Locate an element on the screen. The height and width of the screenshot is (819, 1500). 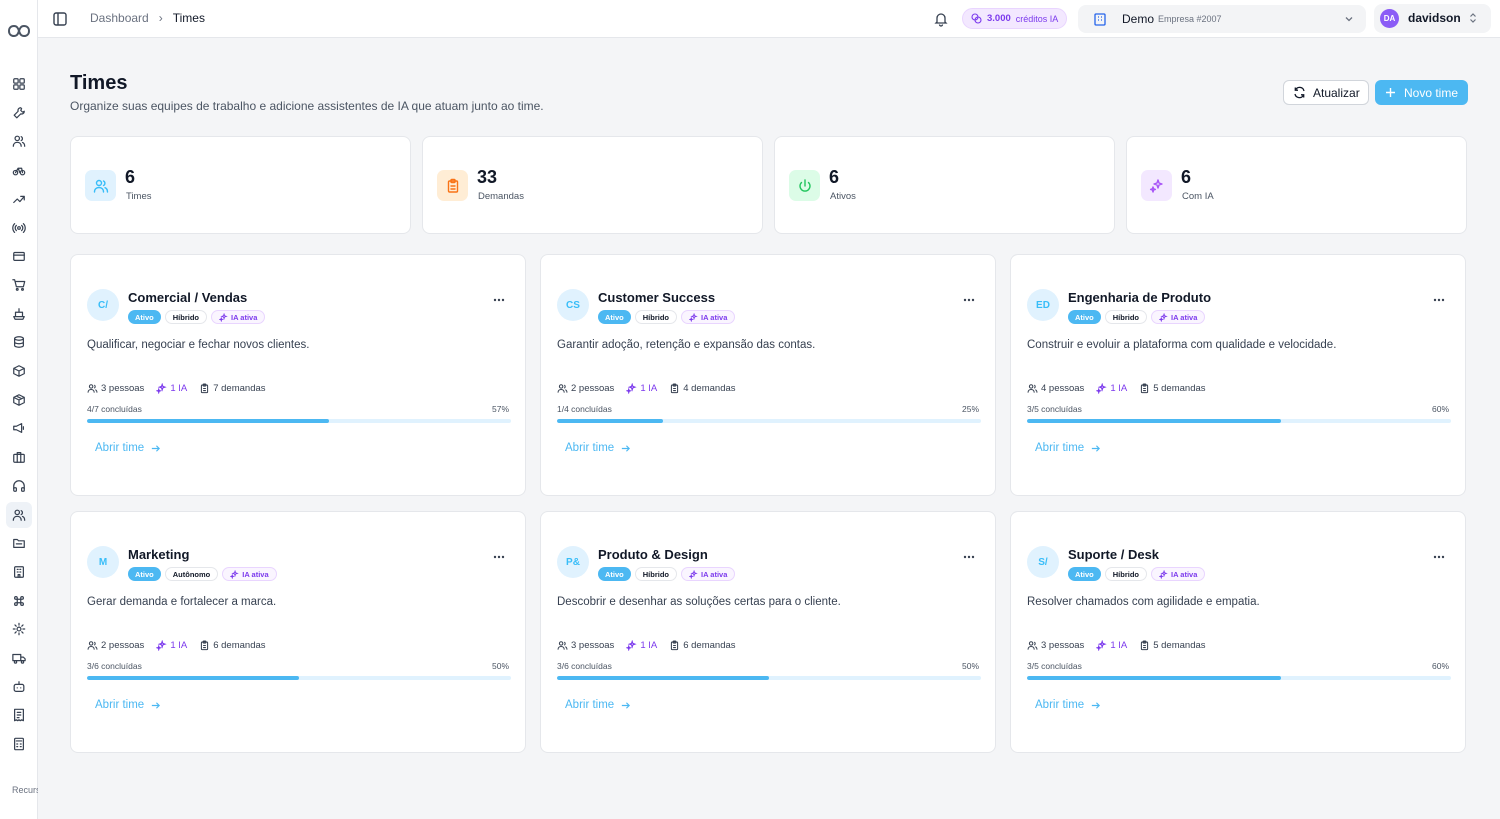
team-meta: 3 pessoas 1 IA 5 demandas is located at coordinates (1116, 645).